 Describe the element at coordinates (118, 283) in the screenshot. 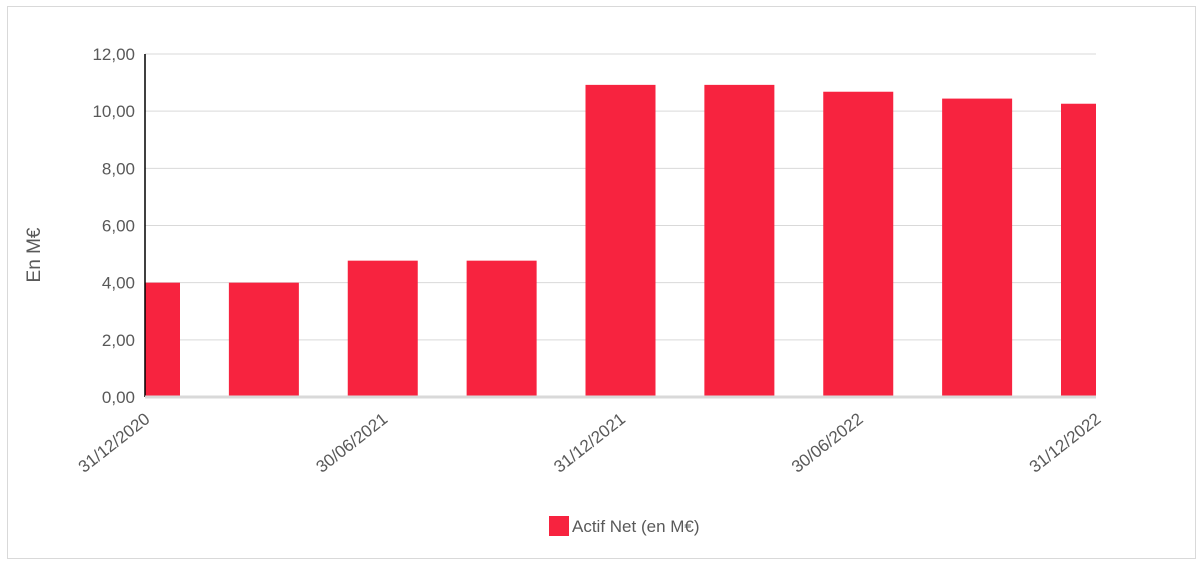

I see `y-tick-label: 4,00` at that location.